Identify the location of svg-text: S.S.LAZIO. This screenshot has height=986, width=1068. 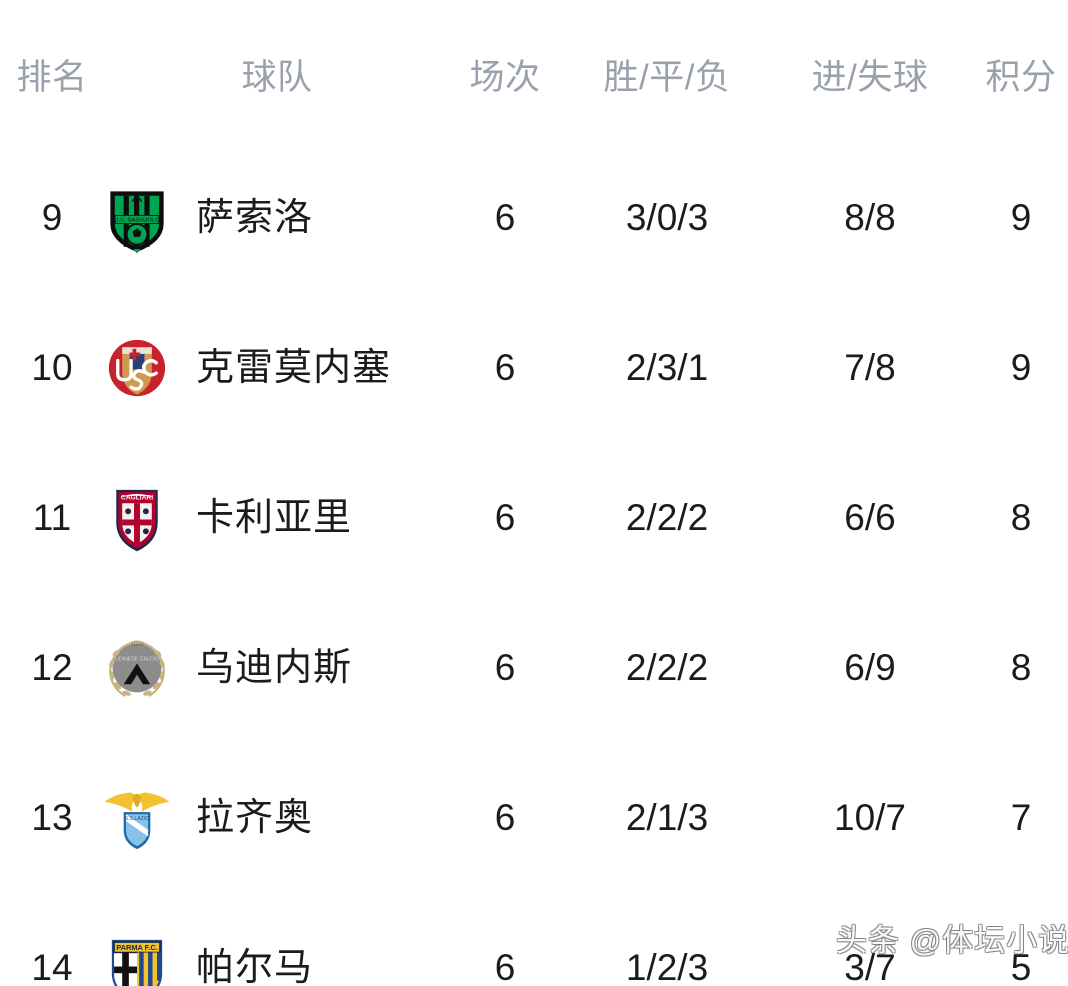
(137, 819).